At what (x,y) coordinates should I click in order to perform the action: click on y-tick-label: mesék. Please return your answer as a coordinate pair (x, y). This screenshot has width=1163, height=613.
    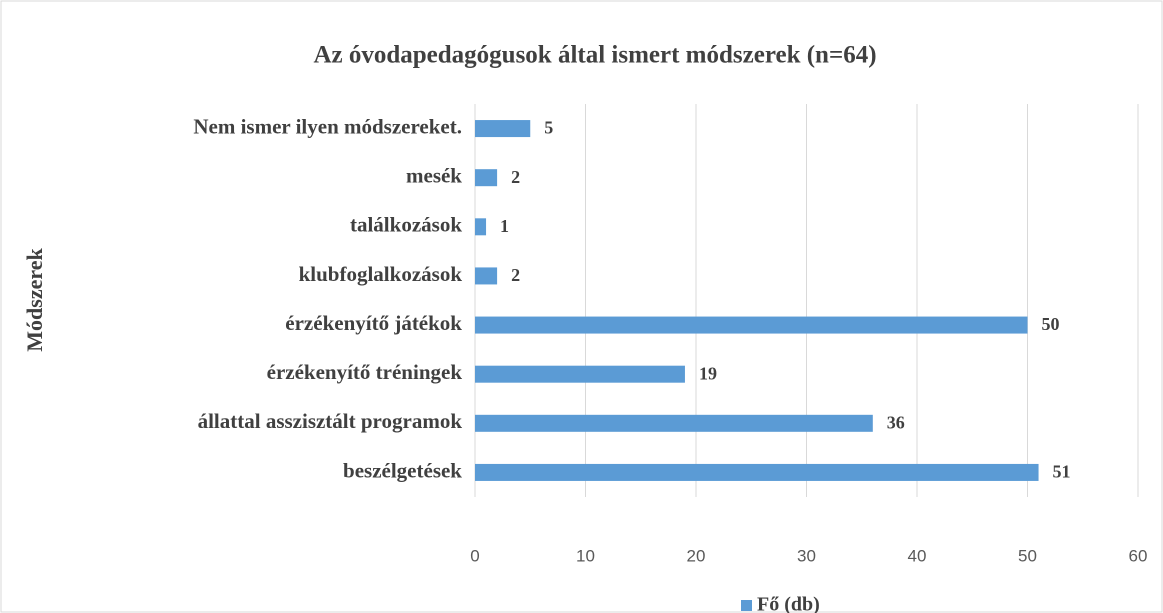
    Looking at the image, I should click on (434, 176).